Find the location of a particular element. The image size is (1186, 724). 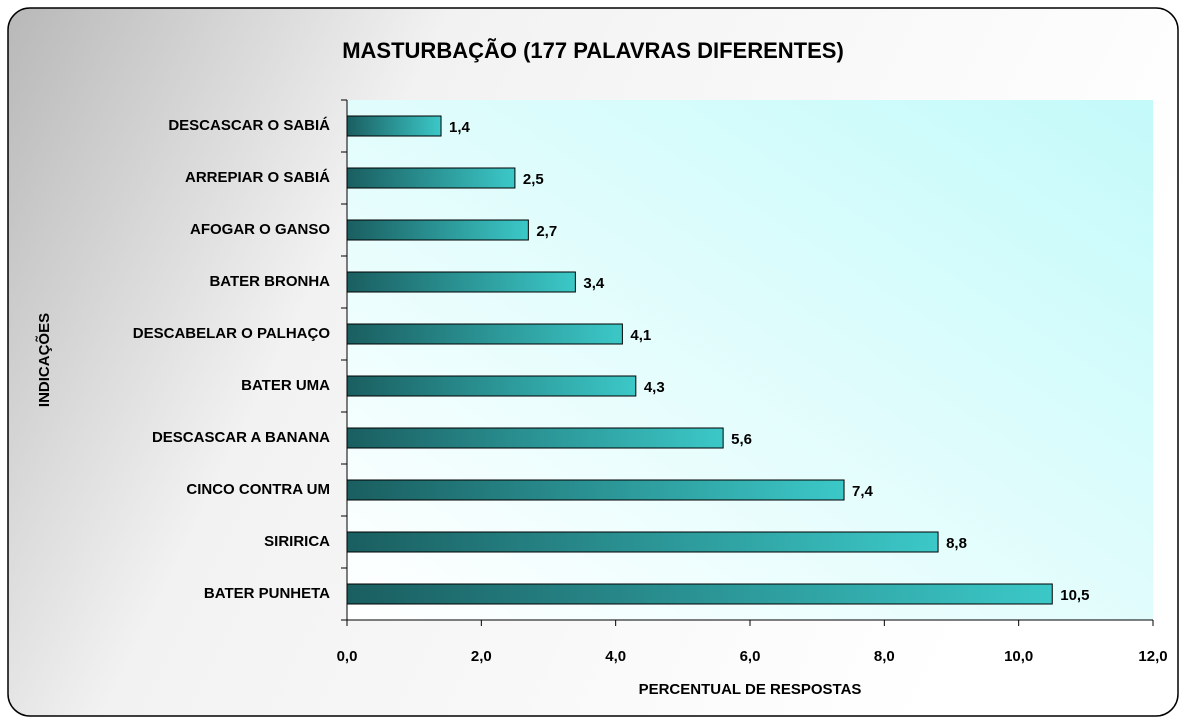

value-label: 1,4 is located at coordinates (460, 127).